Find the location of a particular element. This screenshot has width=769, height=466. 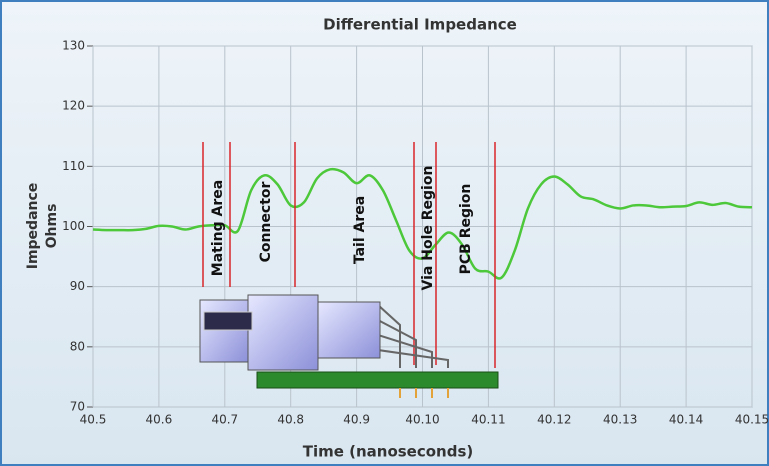

annotation: Mating Area is located at coordinates (218, 228).